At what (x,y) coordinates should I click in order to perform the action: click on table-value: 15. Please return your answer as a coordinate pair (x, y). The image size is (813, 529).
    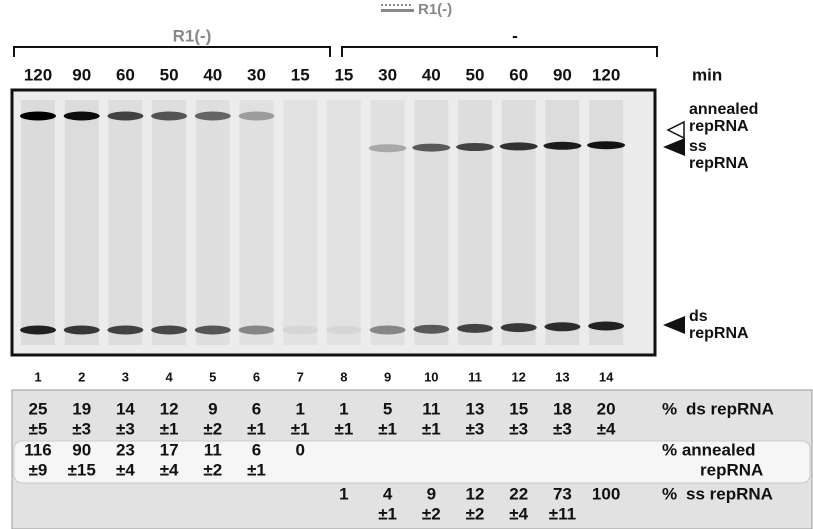
    Looking at the image, I should click on (518, 408).